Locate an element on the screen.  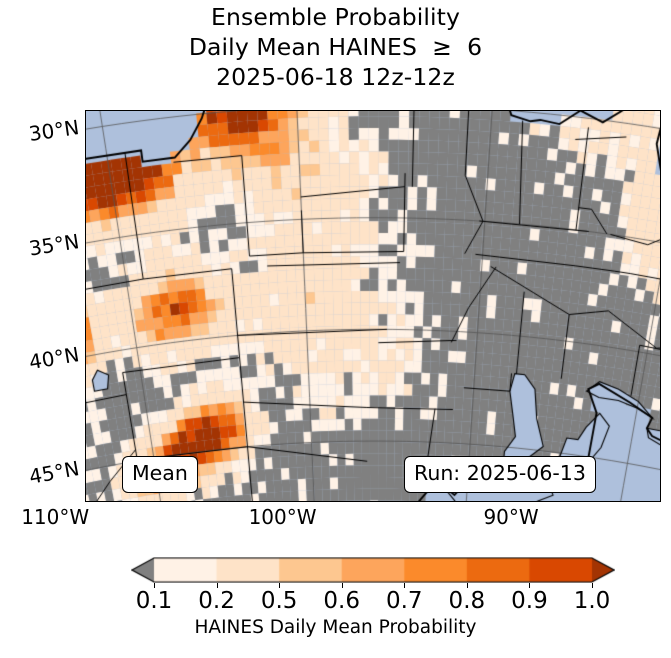
colorbar-gradient is located at coordinates (373, 570).